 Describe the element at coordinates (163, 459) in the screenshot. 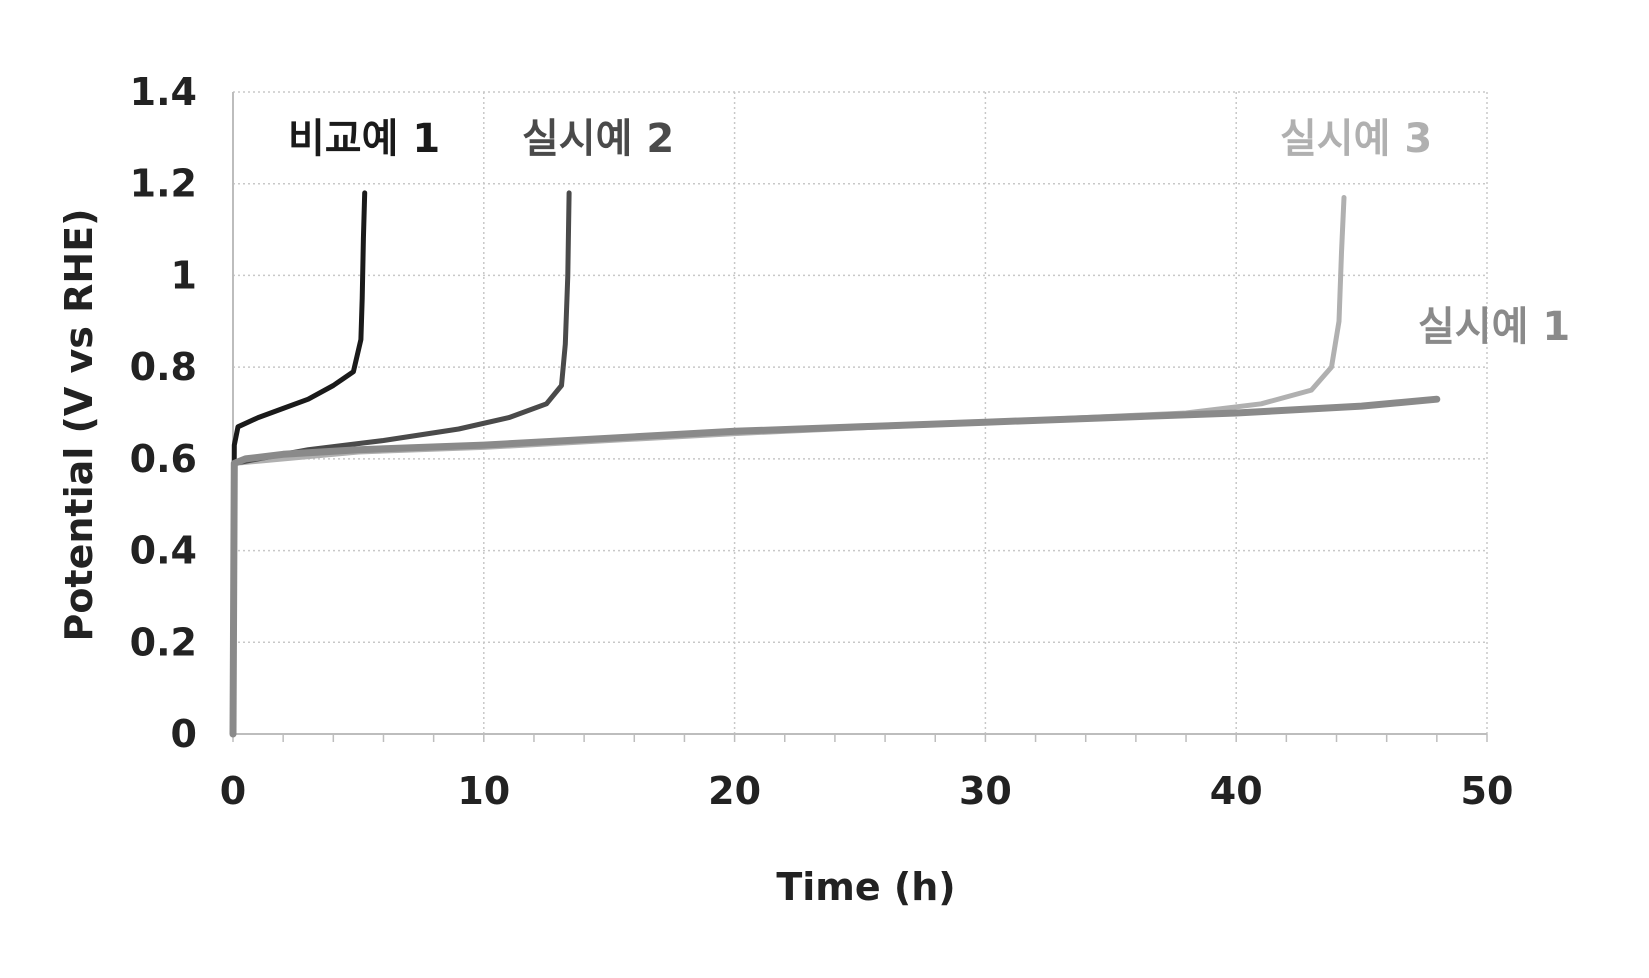

I see `y-tick-label: 0.6` at that location.